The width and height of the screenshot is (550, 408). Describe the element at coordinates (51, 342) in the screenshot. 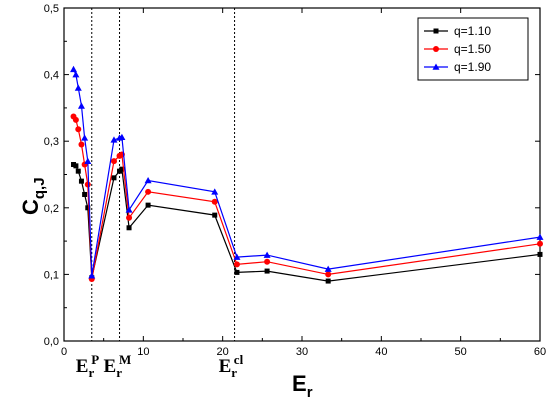

I see `y-tick-label-0: 0,0` at that location.